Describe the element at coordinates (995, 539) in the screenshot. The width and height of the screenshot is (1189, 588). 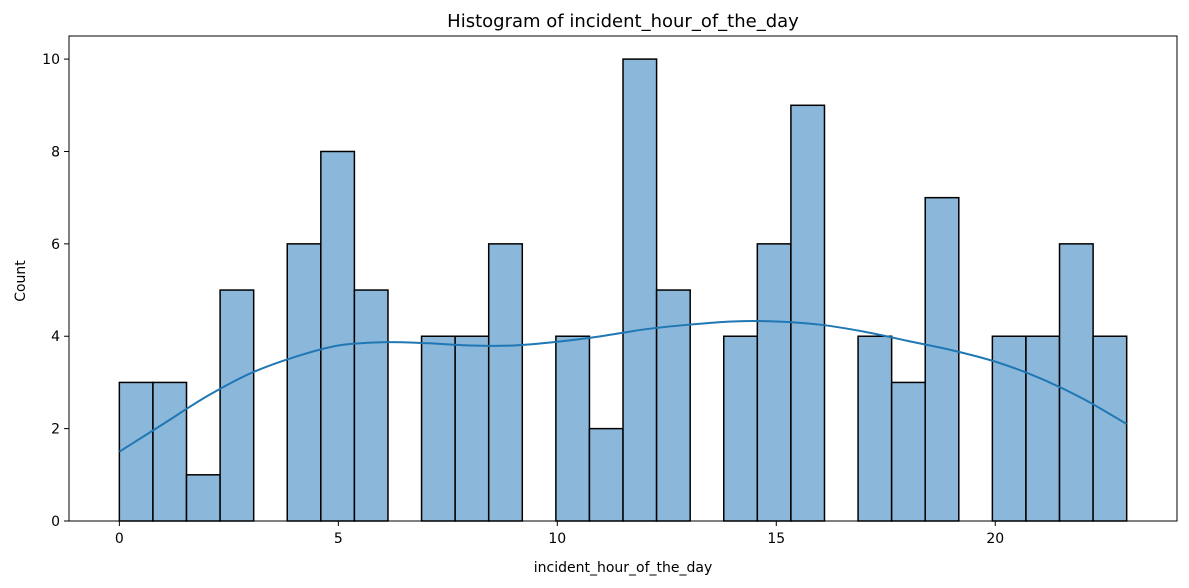
I see `x-tick-label-20: 20` at that location.